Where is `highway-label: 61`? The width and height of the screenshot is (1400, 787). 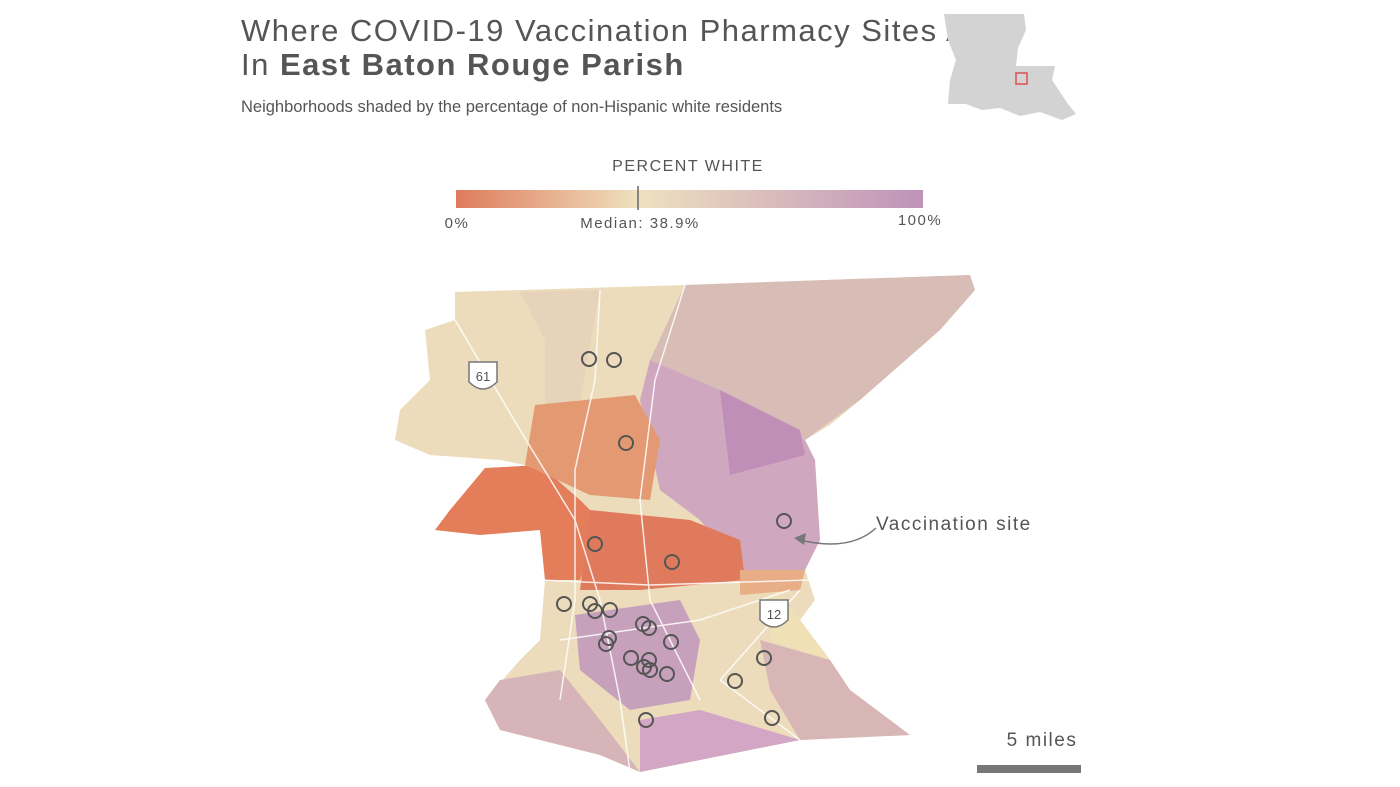
highway-label: 61 is located at coordinates (483, 376).